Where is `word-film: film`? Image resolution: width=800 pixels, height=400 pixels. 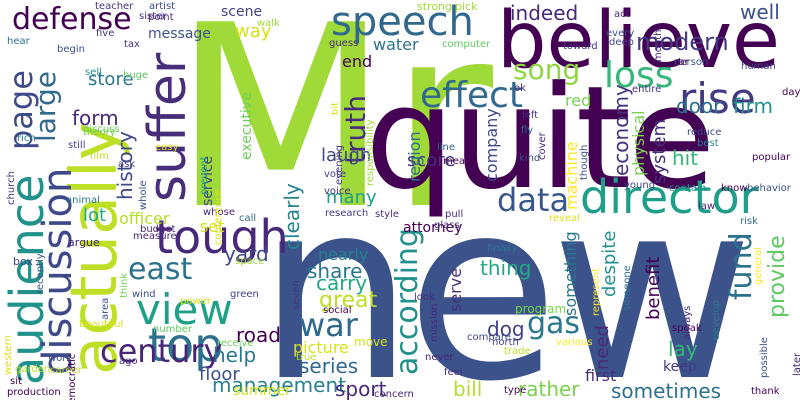 word-film: film is located at coordinates (99, 156).